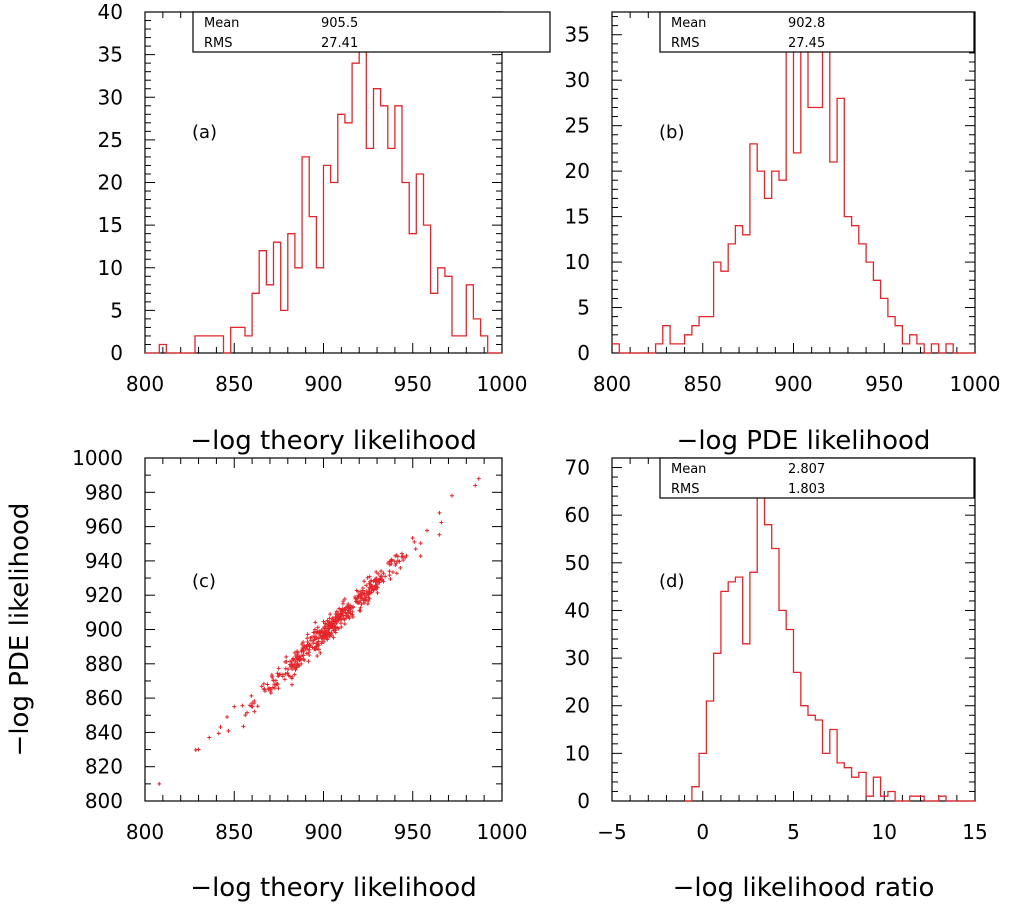 The image size is (1010, 911). I want to click on stats-rms-label: RMS, so click(685, 43).